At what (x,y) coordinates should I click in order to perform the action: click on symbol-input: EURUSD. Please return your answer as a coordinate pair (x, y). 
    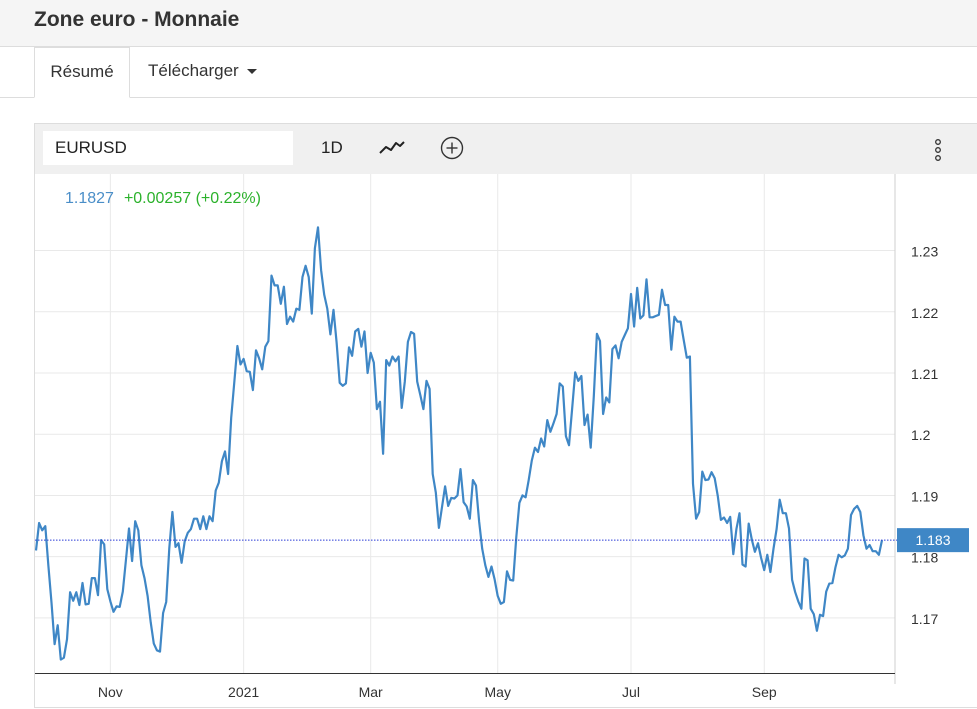
    Looking at the image, I should click on (168, 148).